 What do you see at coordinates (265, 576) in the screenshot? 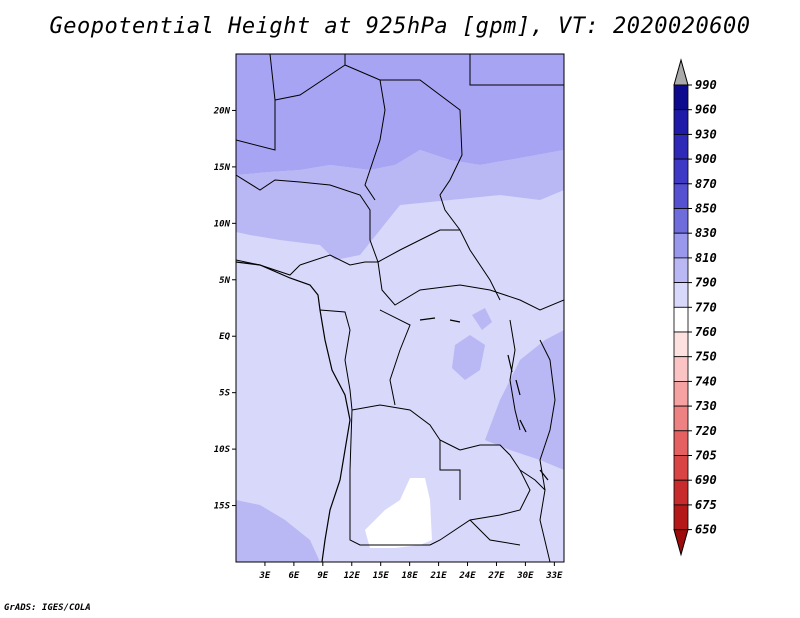
I see `x-tick-label: 3E` at bounding box center [265, 576].